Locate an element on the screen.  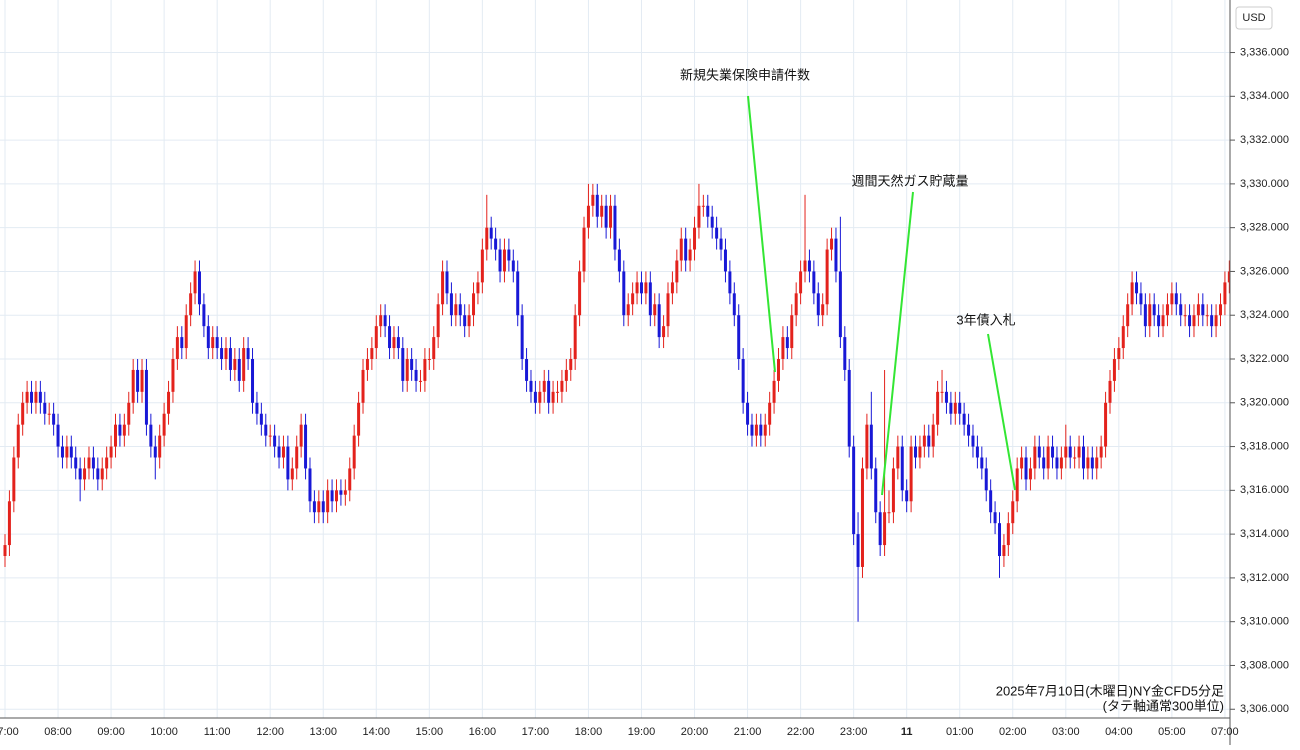
x-tick-label: 12:00 is located at coordinates (270, 732).